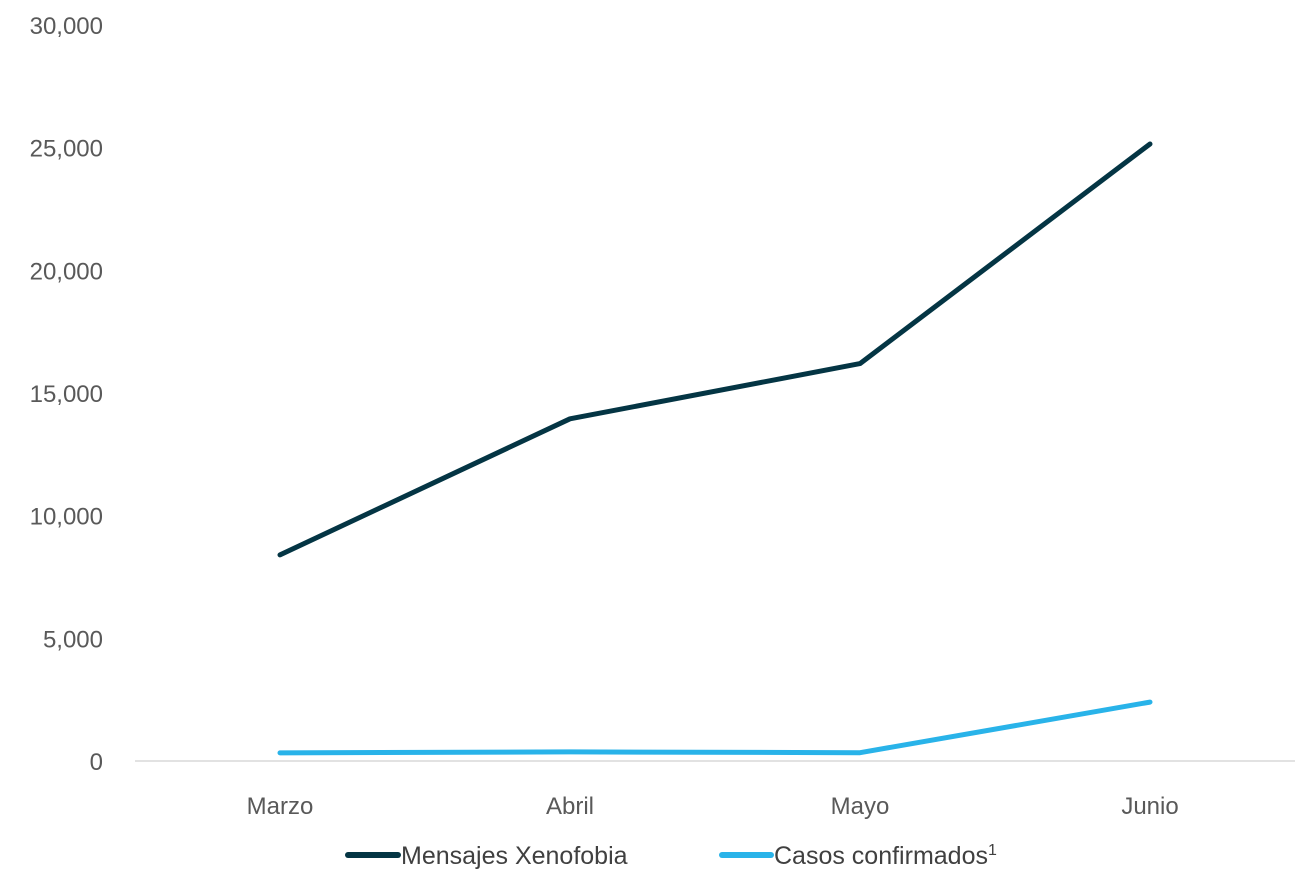 This screenshot has width=1308, height=878. Describe the element at coordinates (66, 517) in the screenshot. I see `y-tick-label: 10,000` at that location.